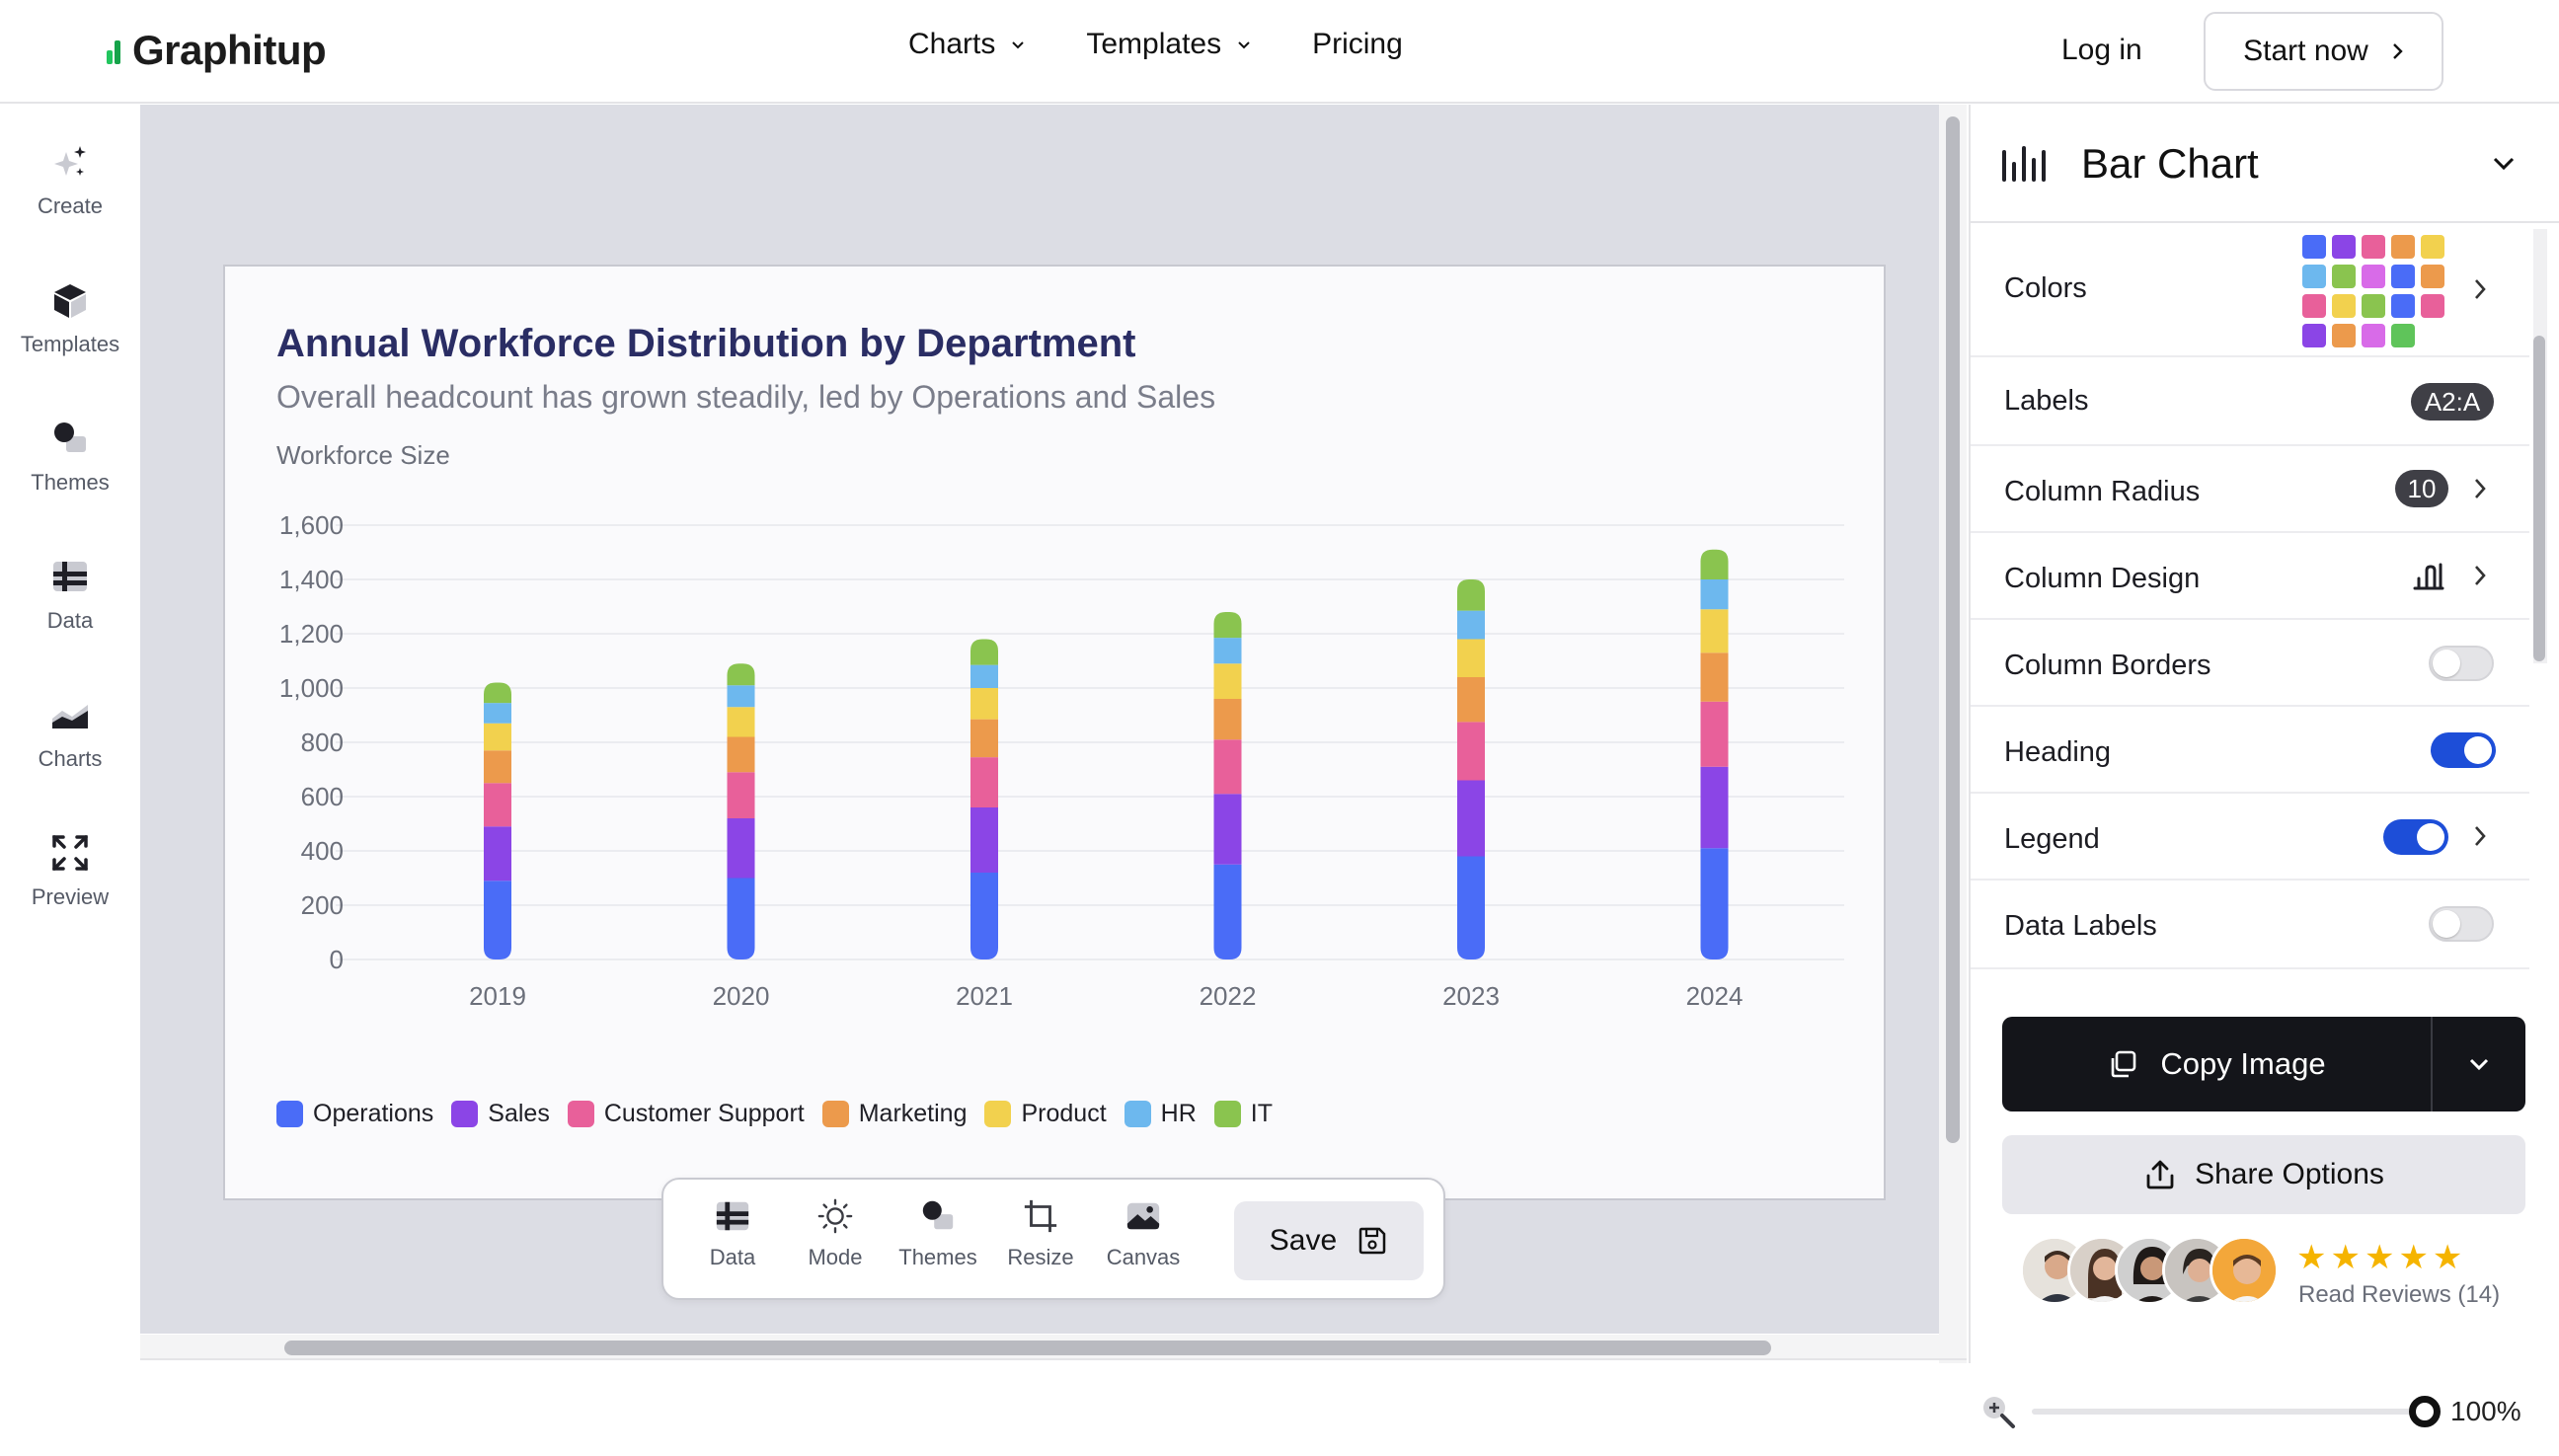  What do you see at coordinates (2250, 663) in the screenshot?
I see `setting-column-borders: Column Borders` at bounding box center [2250, 663].